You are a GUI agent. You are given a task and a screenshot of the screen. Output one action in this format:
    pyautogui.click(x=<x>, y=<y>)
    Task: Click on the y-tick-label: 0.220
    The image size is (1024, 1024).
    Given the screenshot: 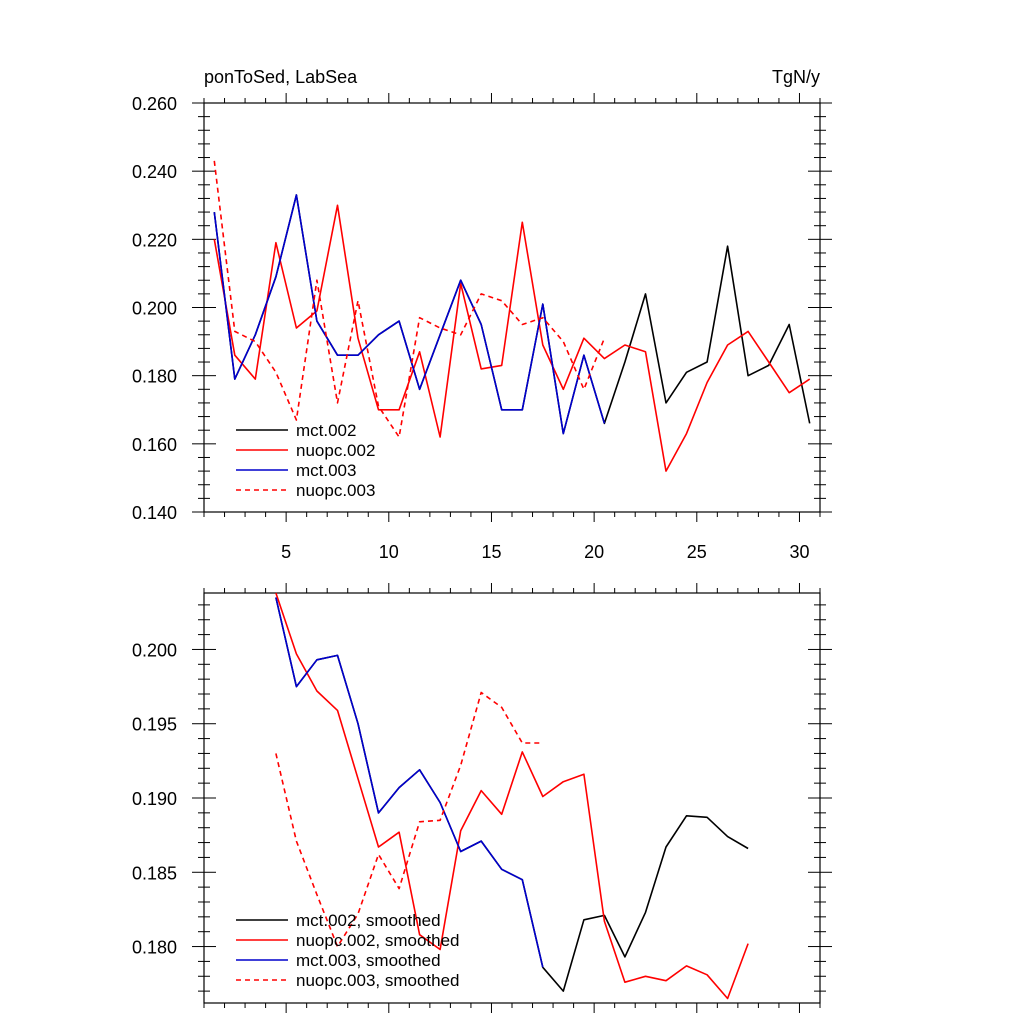 What is the action you would take?
    pyautogui.click(x=154, y=240)
    